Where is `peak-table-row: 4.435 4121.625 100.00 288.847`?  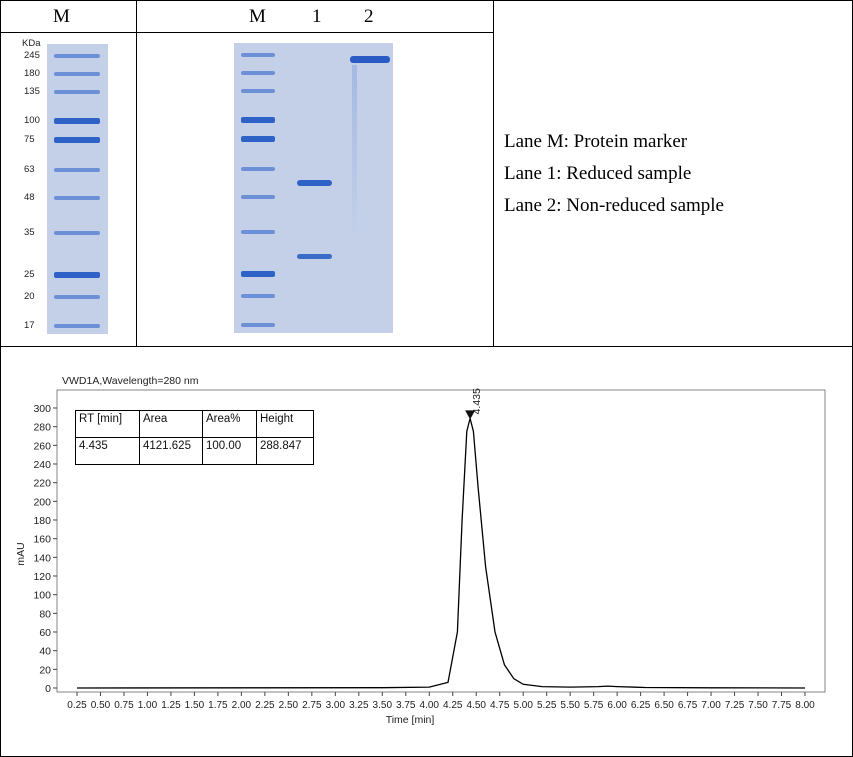
peak-table-row: 4.435 4121.625 100.00 288.847 is located at coordinates (194, 451).